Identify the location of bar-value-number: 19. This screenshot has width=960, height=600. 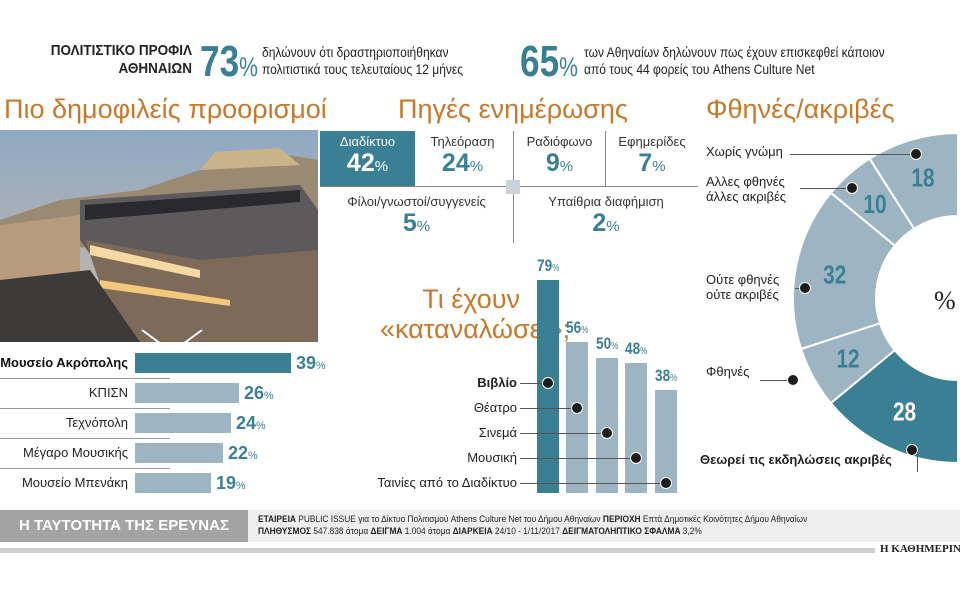
(226, 483).